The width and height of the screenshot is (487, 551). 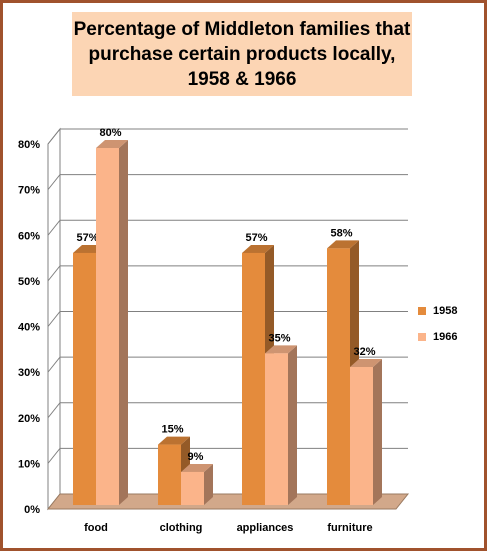 I want to click on y-tick-label: 70%, so click(x=29, y=191).